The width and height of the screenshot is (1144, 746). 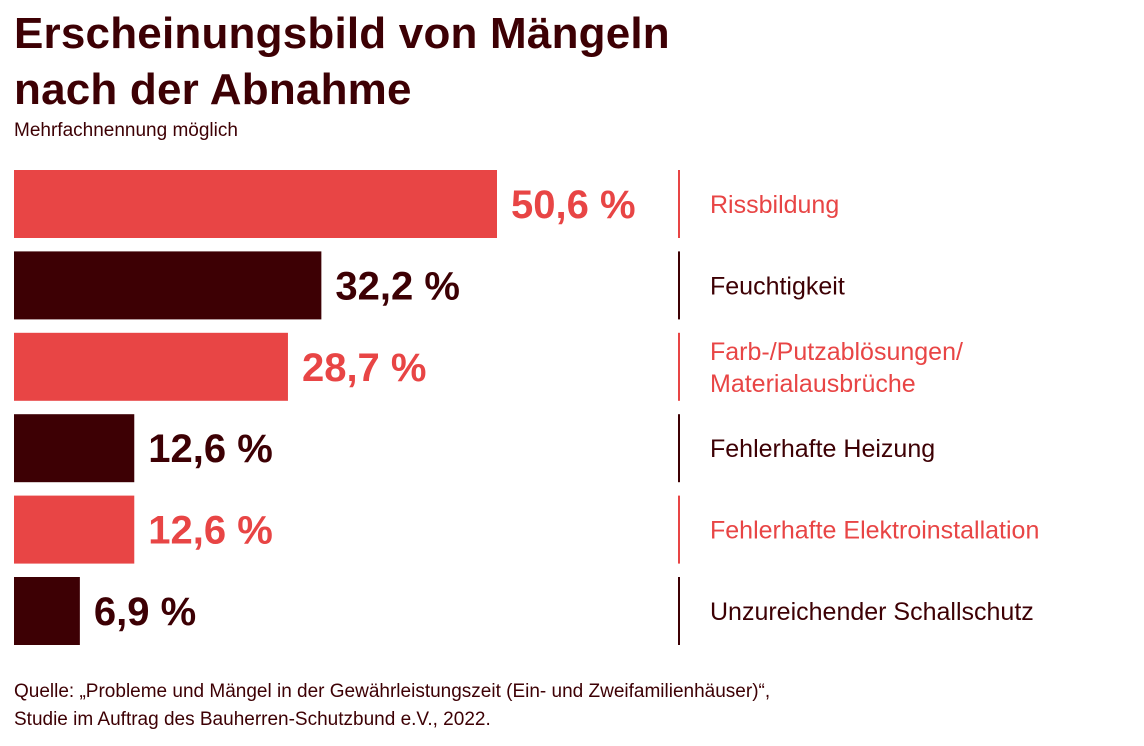 I want to click on value-label-4: 12,6 %, so click(x=210, y=449).